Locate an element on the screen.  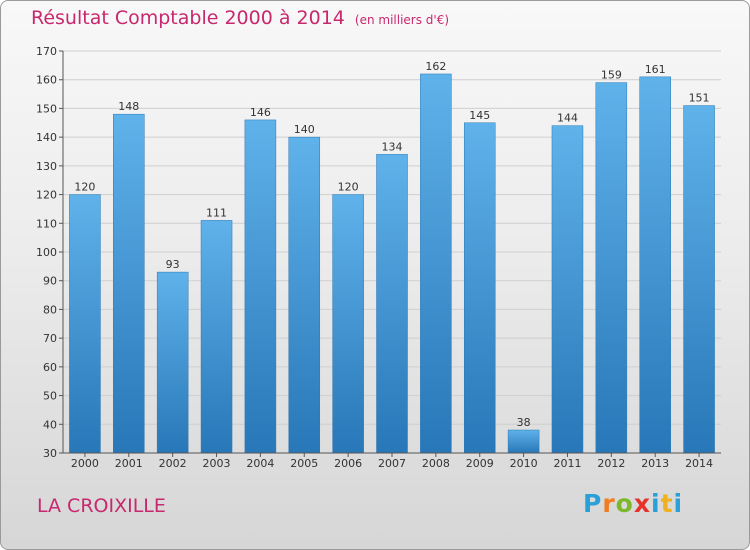
logo-letter: o is located at coordinates (624, 503).